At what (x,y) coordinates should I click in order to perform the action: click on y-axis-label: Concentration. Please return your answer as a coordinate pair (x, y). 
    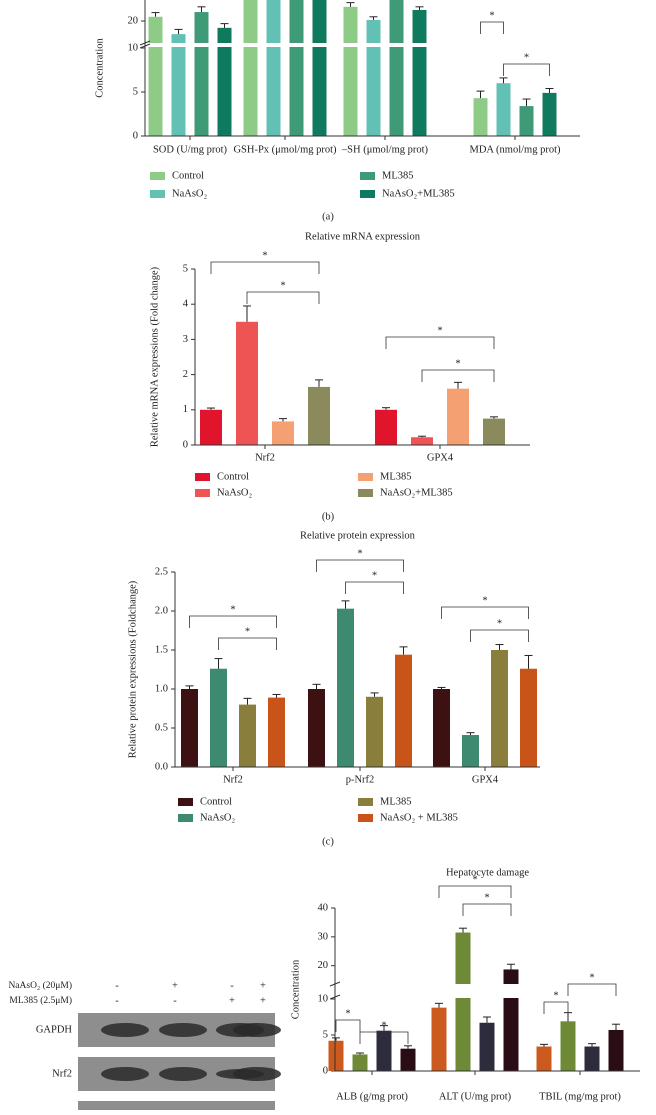
    Looking at the image, I should click on (99, 68).